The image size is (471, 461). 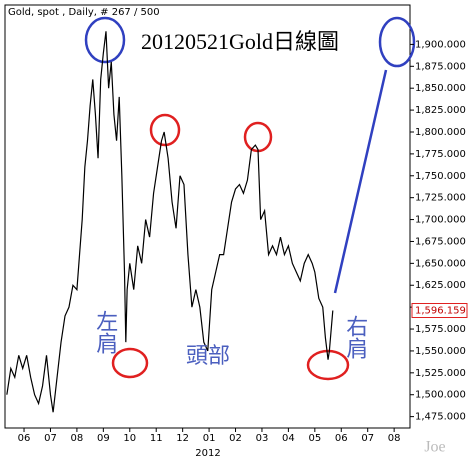 What do you see at coordinates (209, 438) in the screenshot?
I see `x-tick-label: 01` at bounding box center [209, 438].